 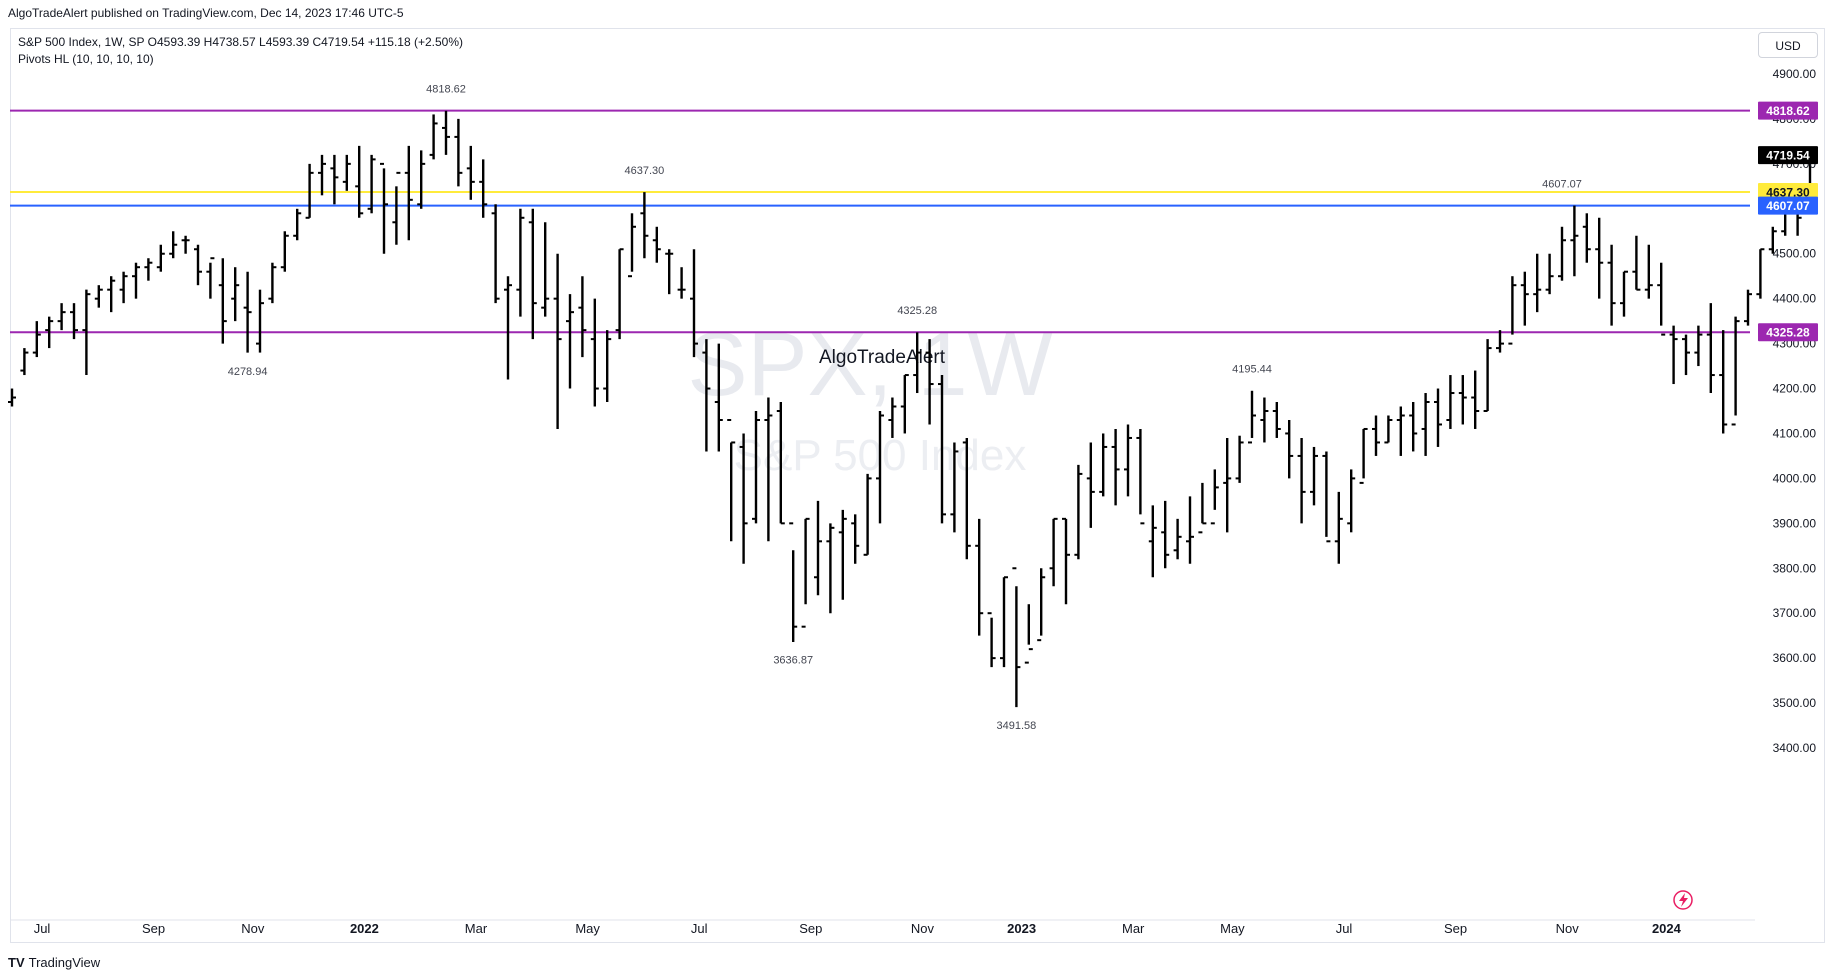 I want to click on price-tag-text-4607.07: 4607.07, so click(x=1788, y=206).